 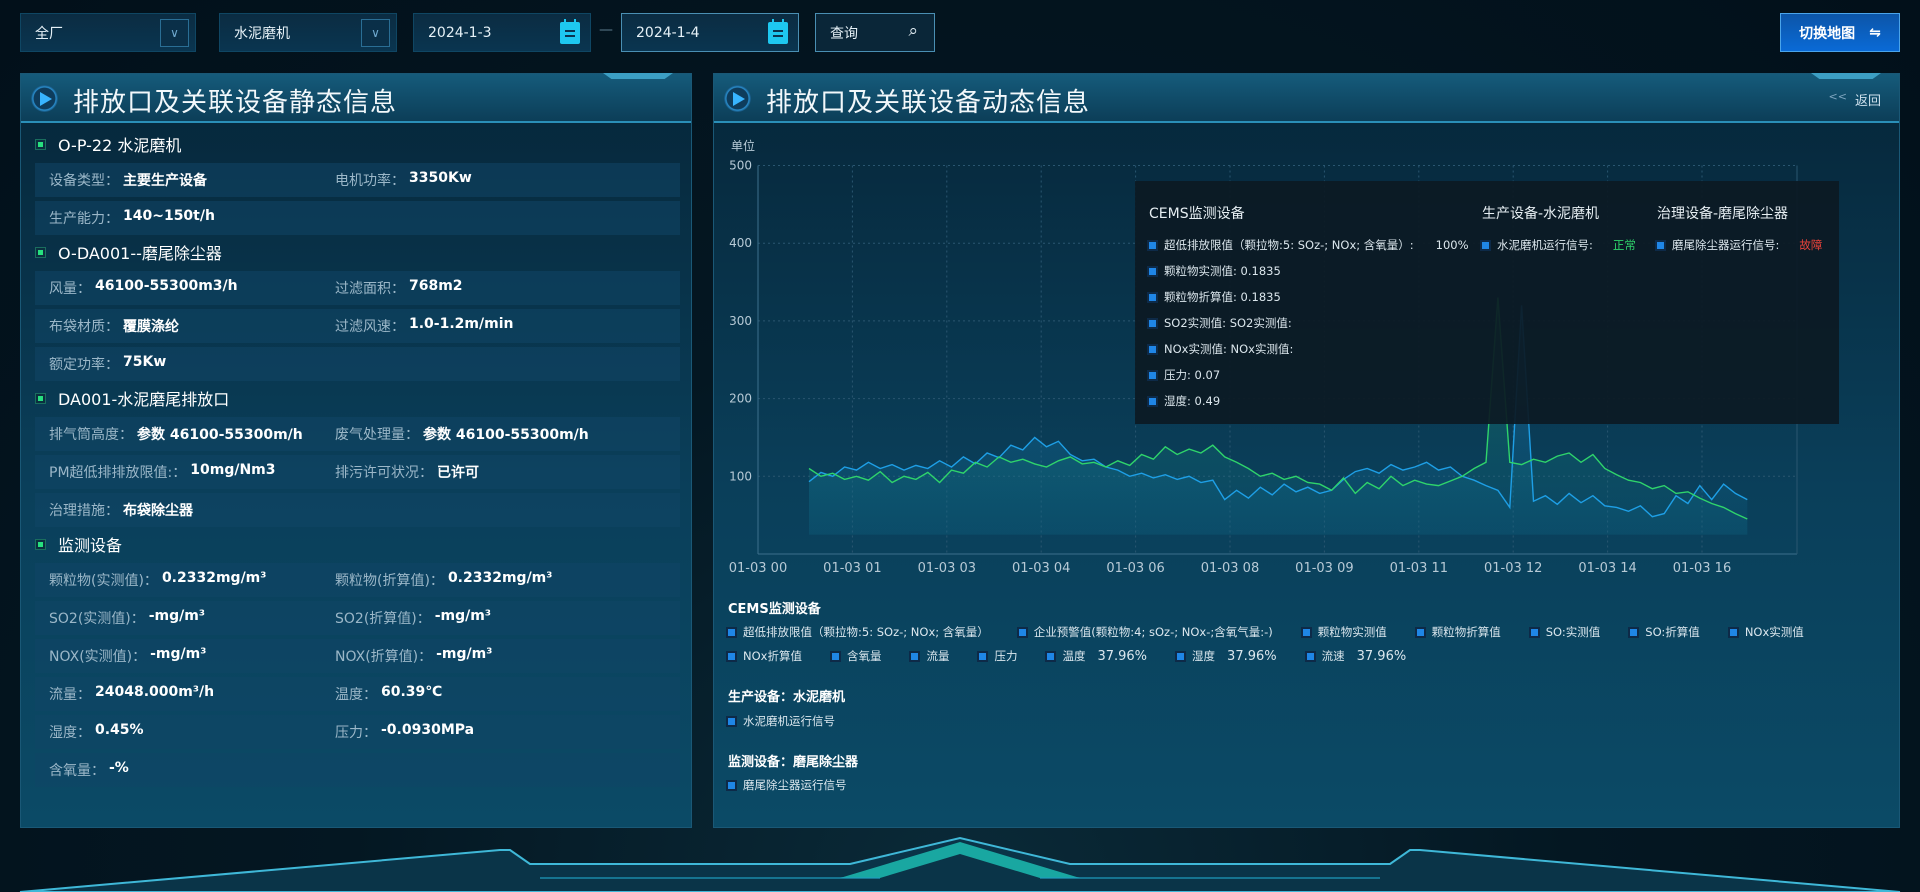 I want to click on y-tick-label: 400, so click(x=740, y=243).